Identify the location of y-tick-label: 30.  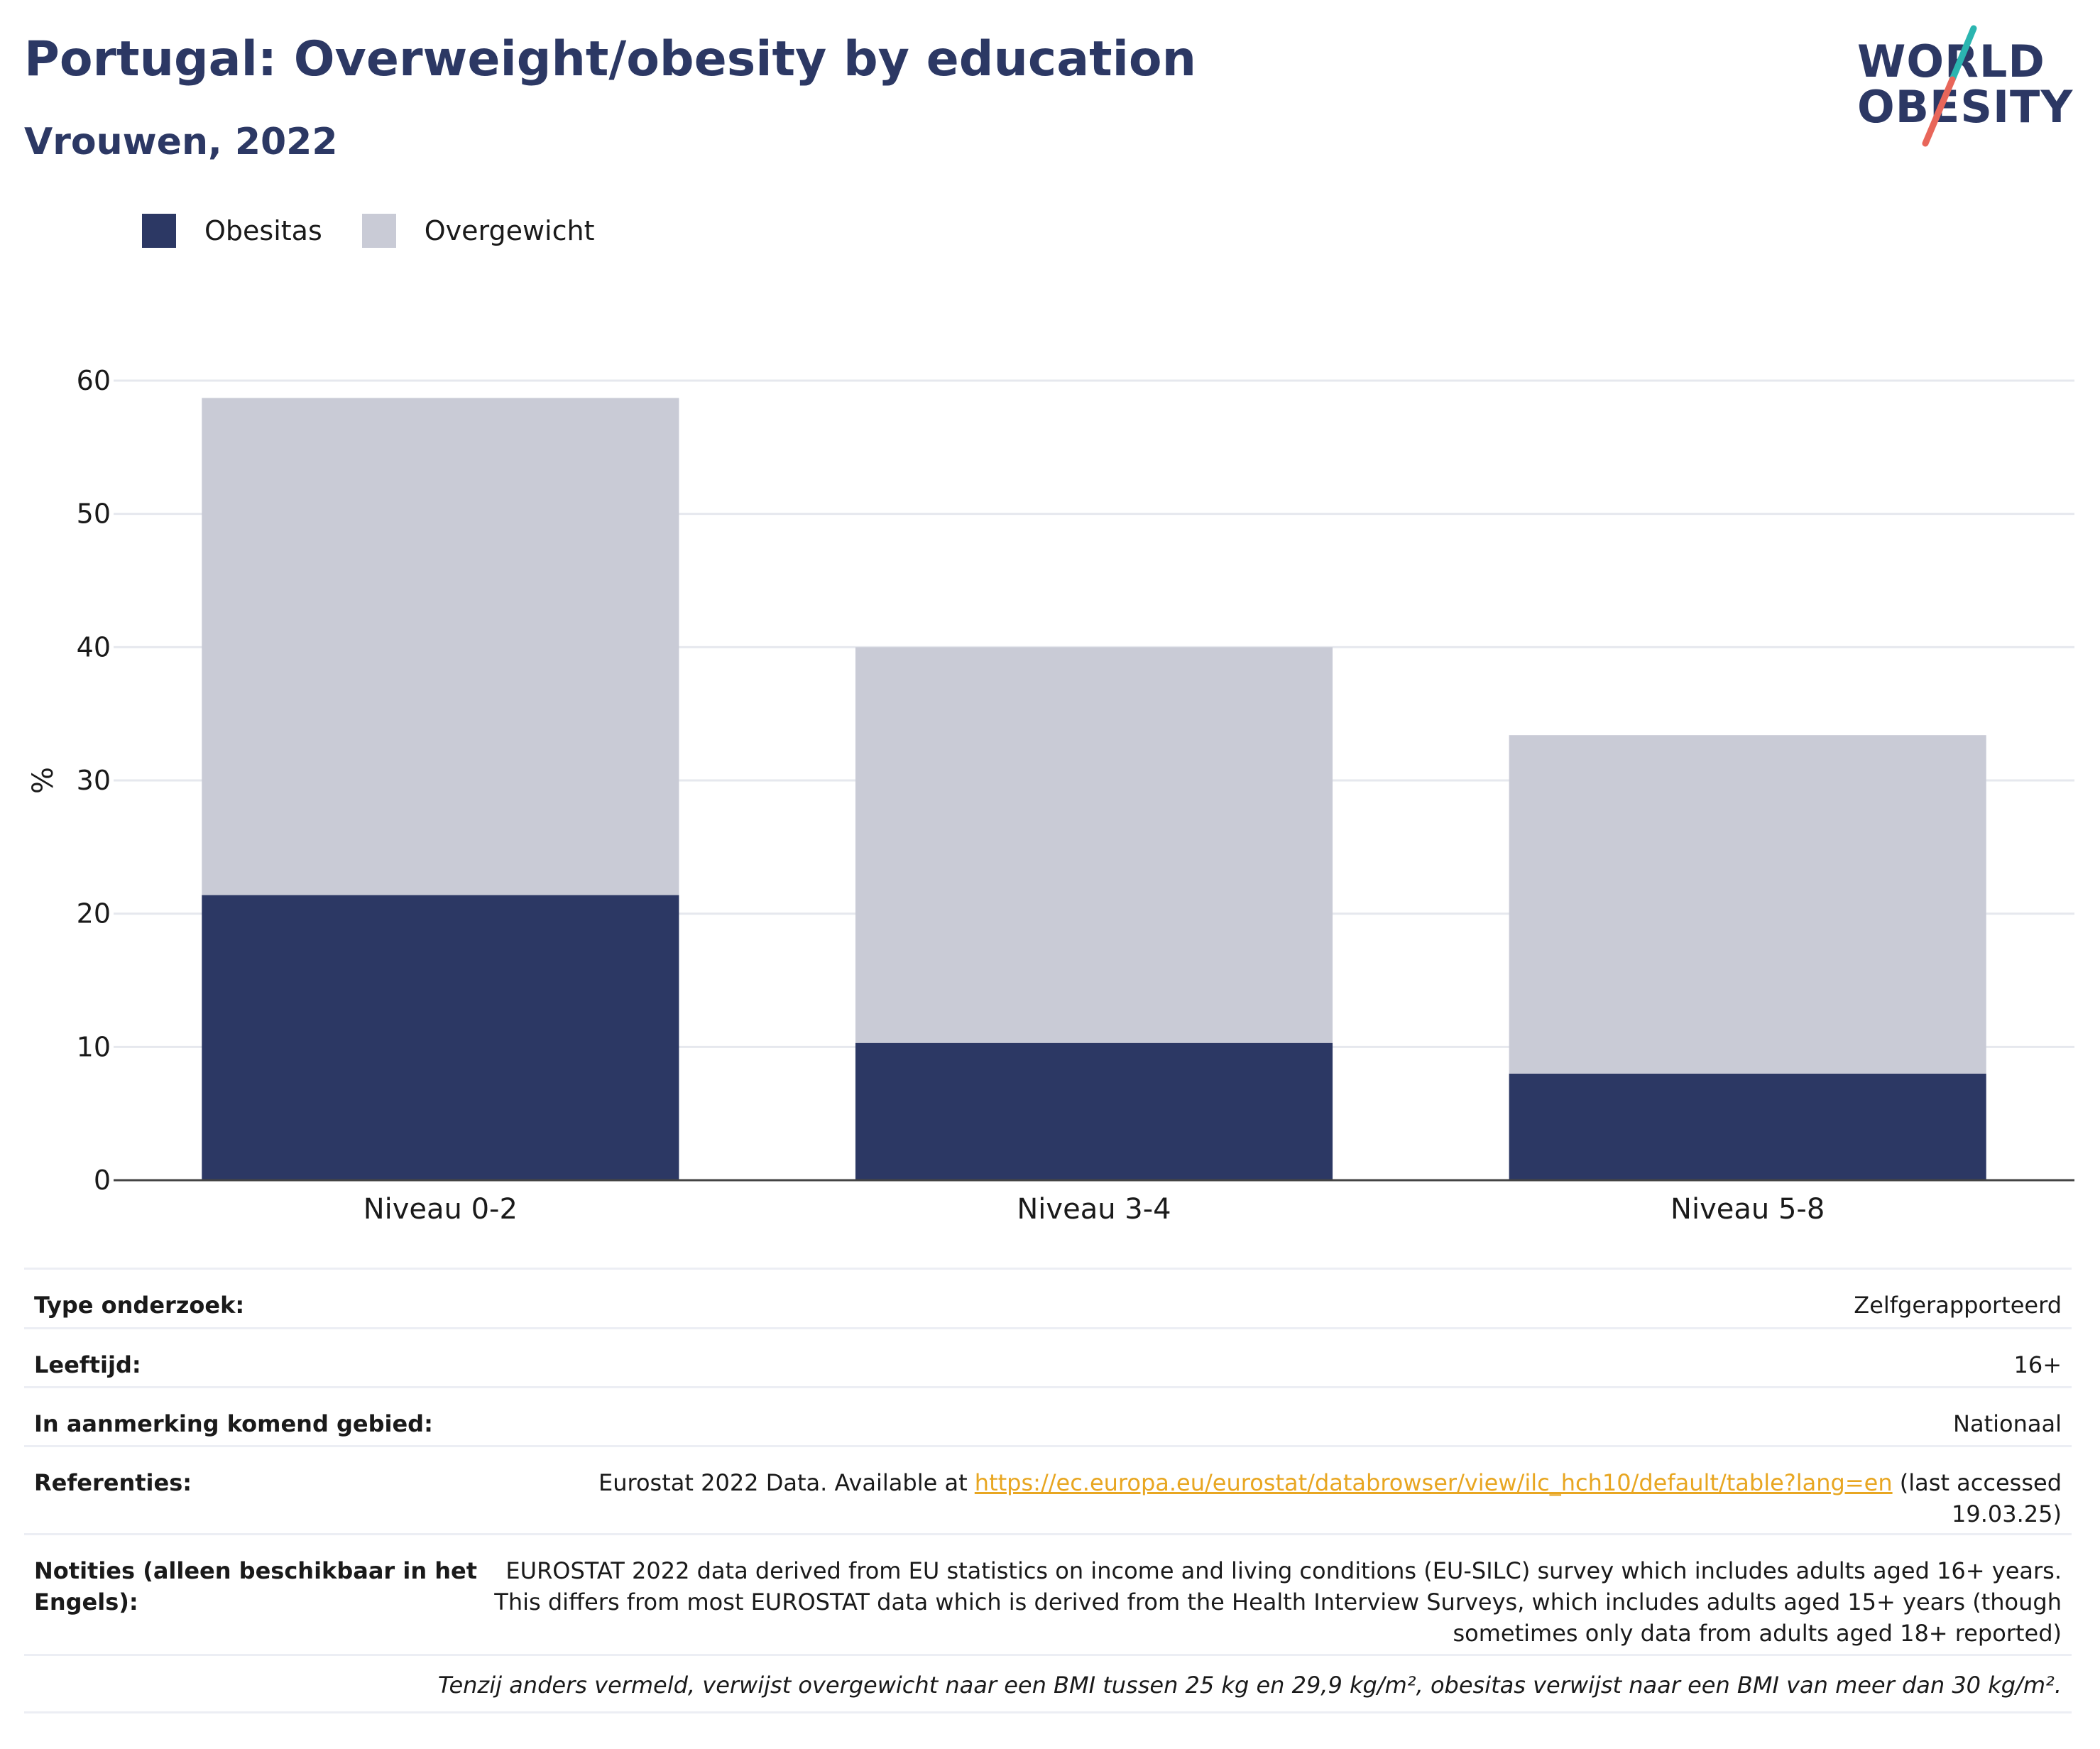
(94, 781).